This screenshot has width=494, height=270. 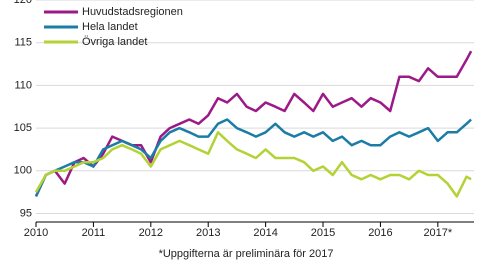 What do you see at coordinates (114, 42) in the screenshot?
I see `legend-label: Övriga landet` at bounding box center [114, 42].